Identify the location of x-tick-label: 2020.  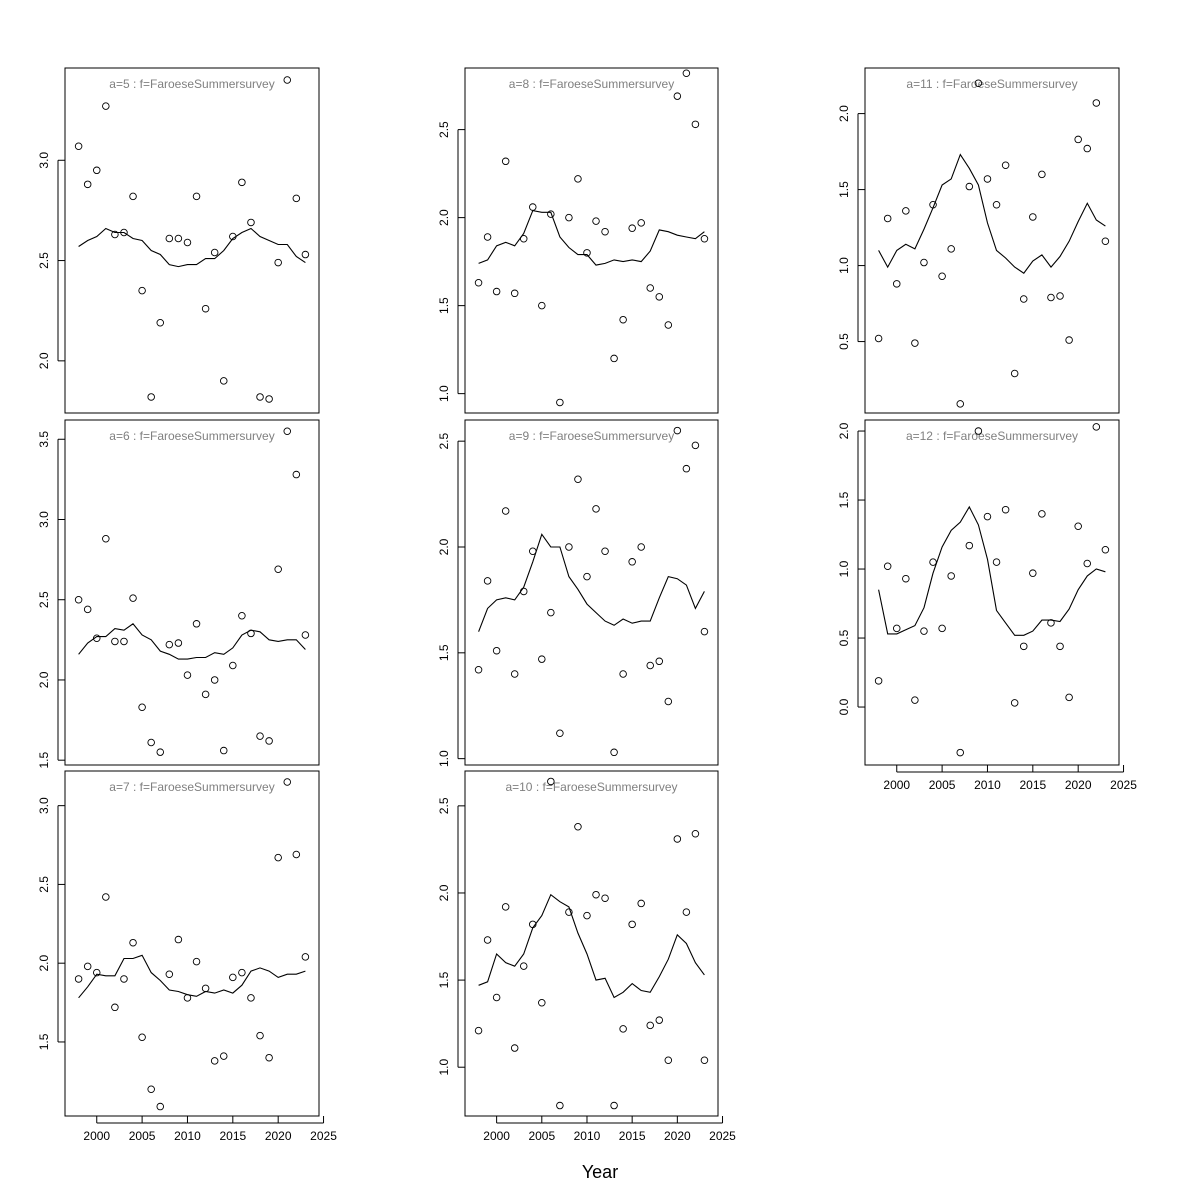
(278, 1136).